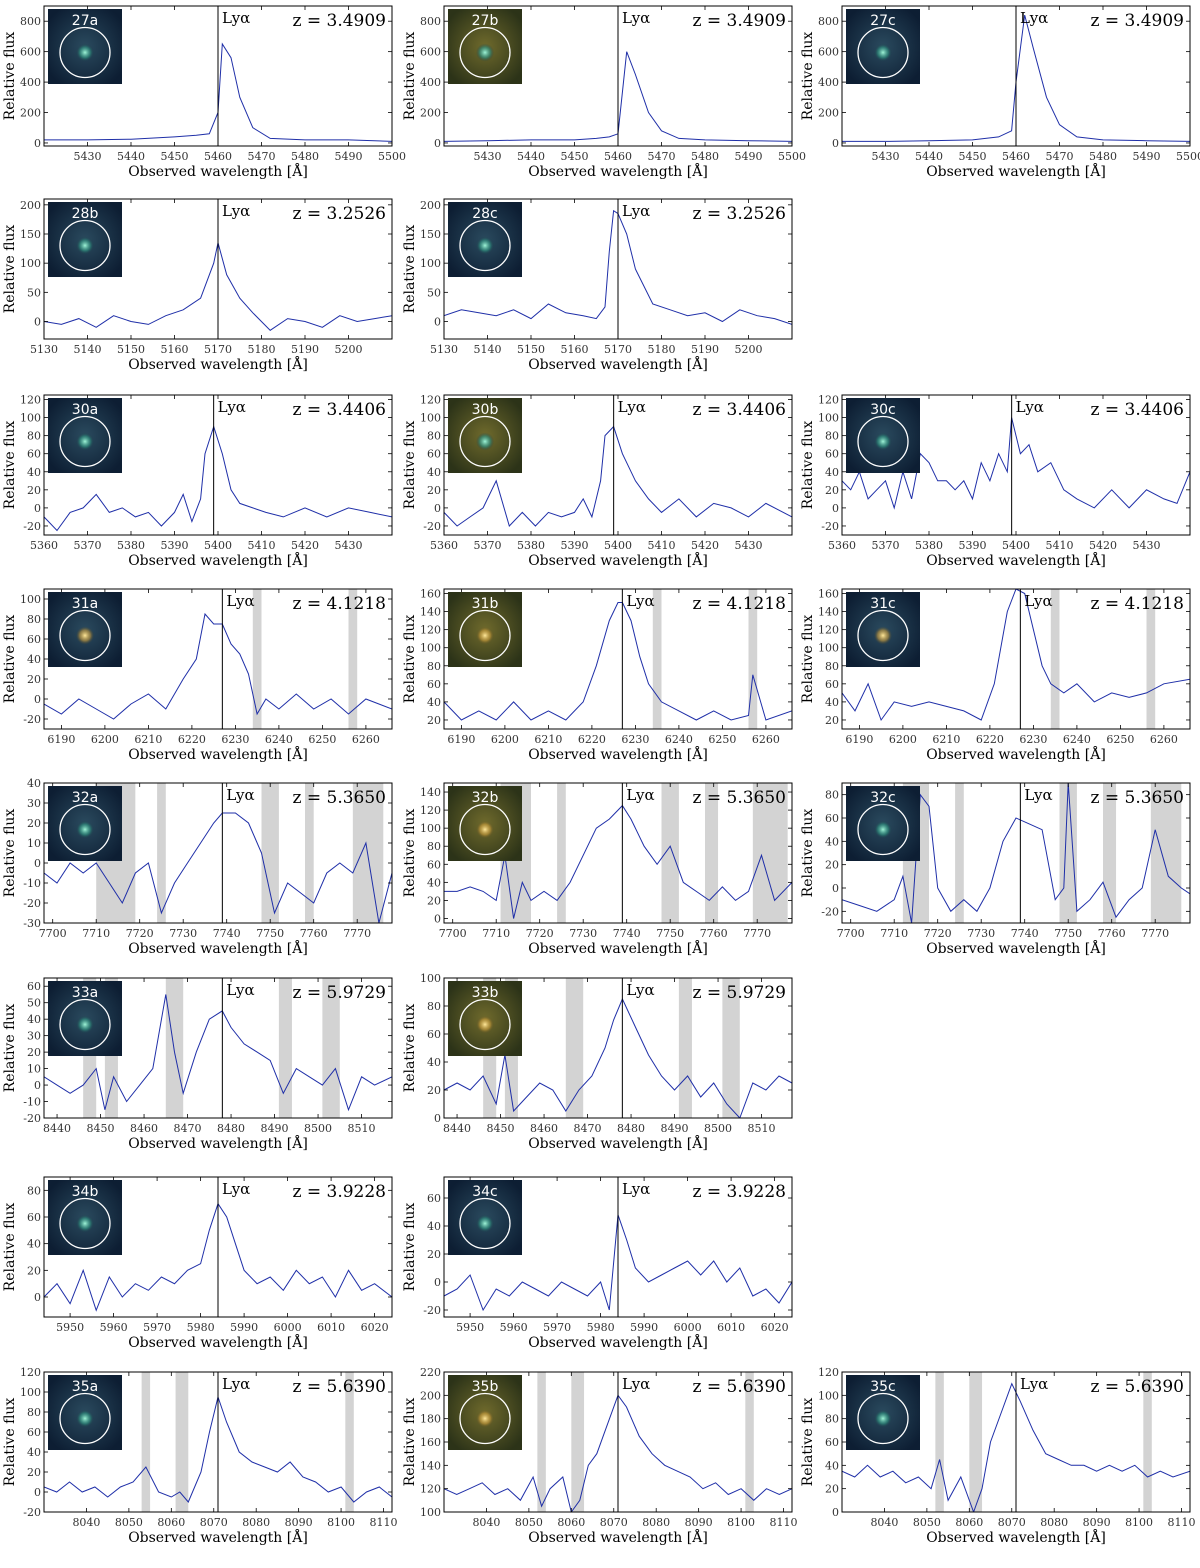 This screenshot has height=1568, width=1200. I want to click on plot-frame-31c, so click(1016, 659).